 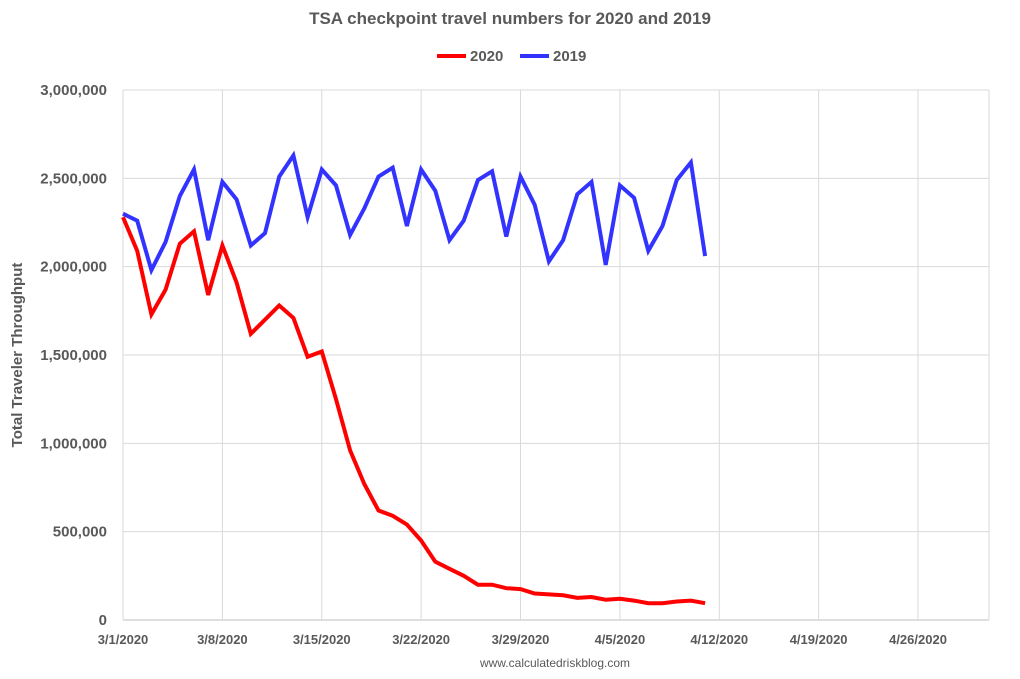 I want to click on x-tick-label: 3/15/2020, so click(x=322, y=639).